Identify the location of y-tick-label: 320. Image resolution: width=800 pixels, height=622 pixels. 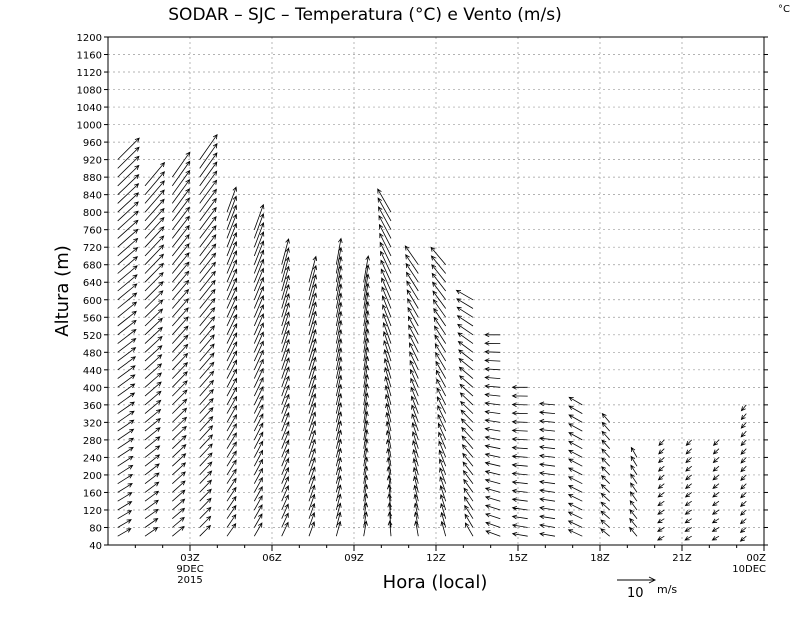
(92, 423).